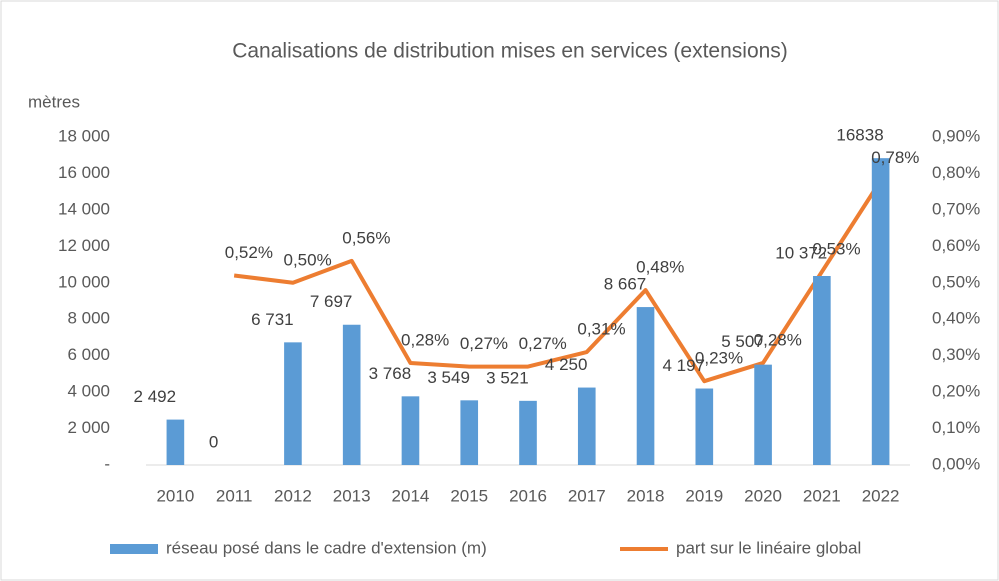 The image size is (999, 581). What do you see at coordinates (566, 364) in the screenshot?
I see `data-label: 4 250` at bounding box center [566, 364].